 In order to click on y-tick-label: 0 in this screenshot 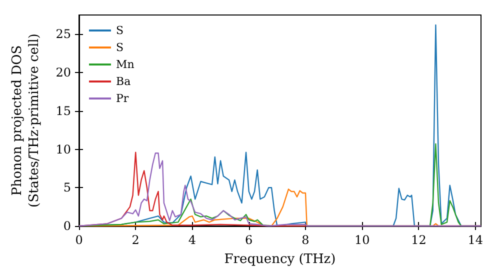, I will do `click(67, 226)`.